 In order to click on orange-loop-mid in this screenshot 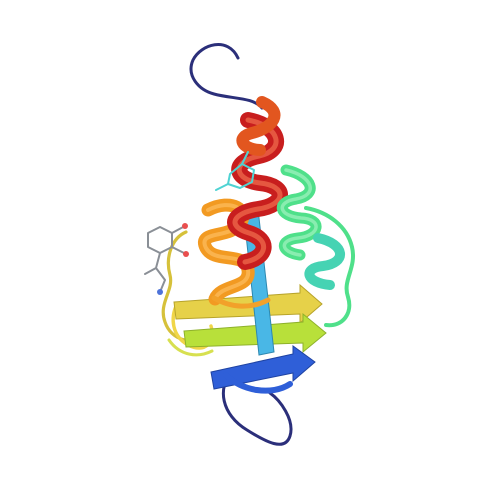, I will do `click(241, 302)`.